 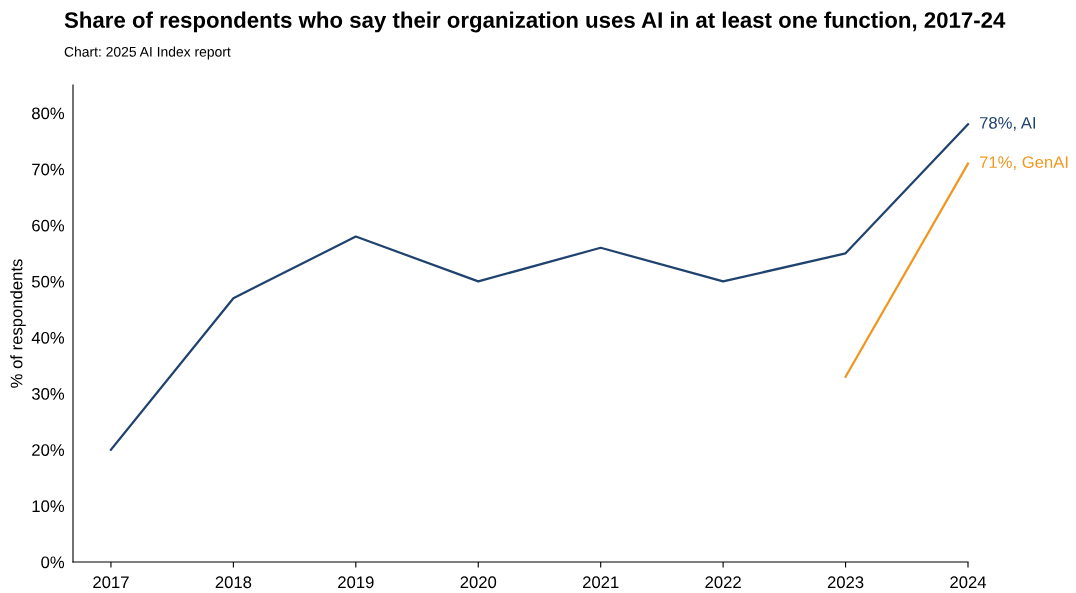 What do you see at coordinates (48, 337) in the screenshot?
I see `y-tick-label: 40%` at bounding box center [48, 337].